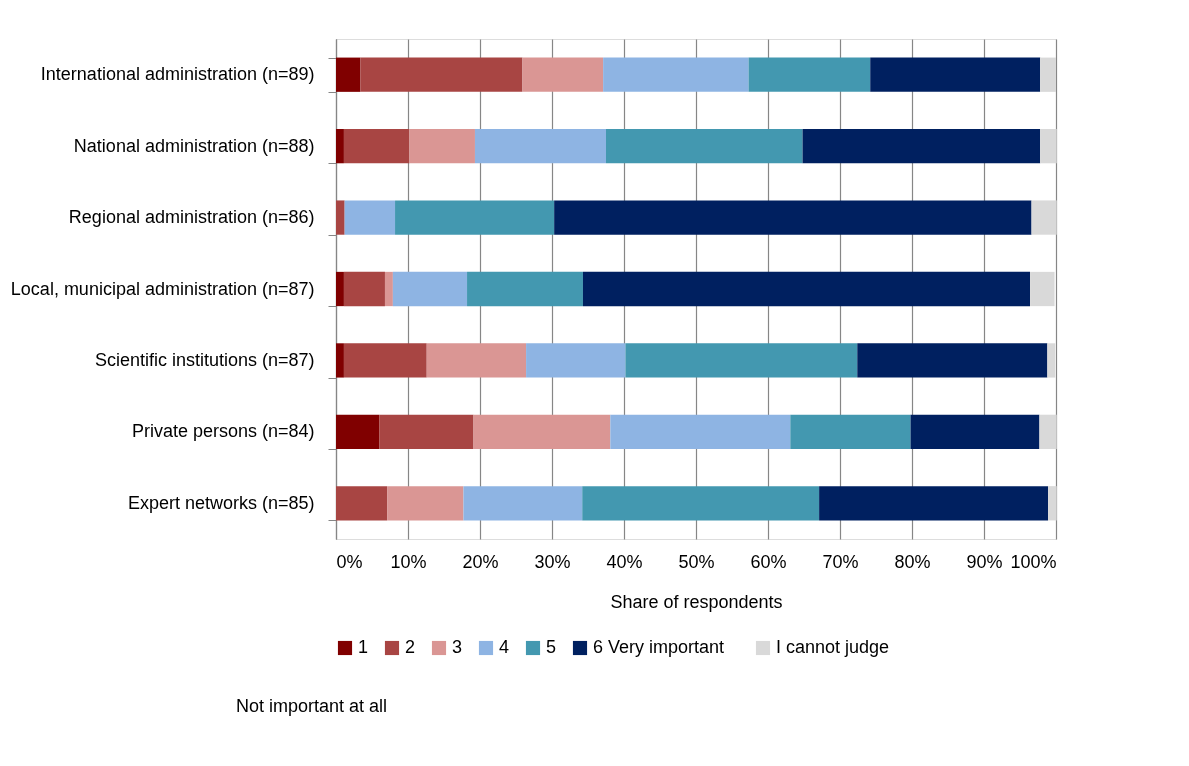 The image size is (1189, 766). What do you see at coordinates (552, 561) in the screenshot?
I see `x-tick-label: 30%` at bounding box center [552, 561].